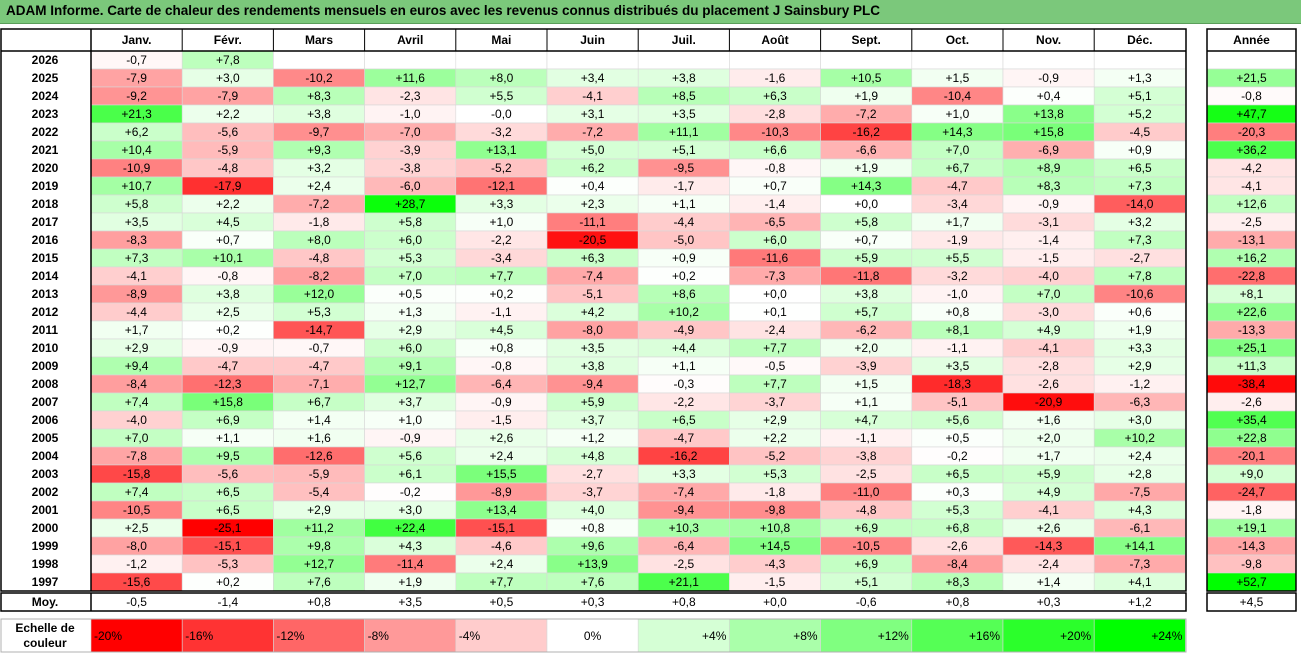 This screenshot has width=1301, height=653. What do you see at coordinates (137, 582) in the screenshot?
I see `cell-value: -15,6` at bounding box center [137, 582].